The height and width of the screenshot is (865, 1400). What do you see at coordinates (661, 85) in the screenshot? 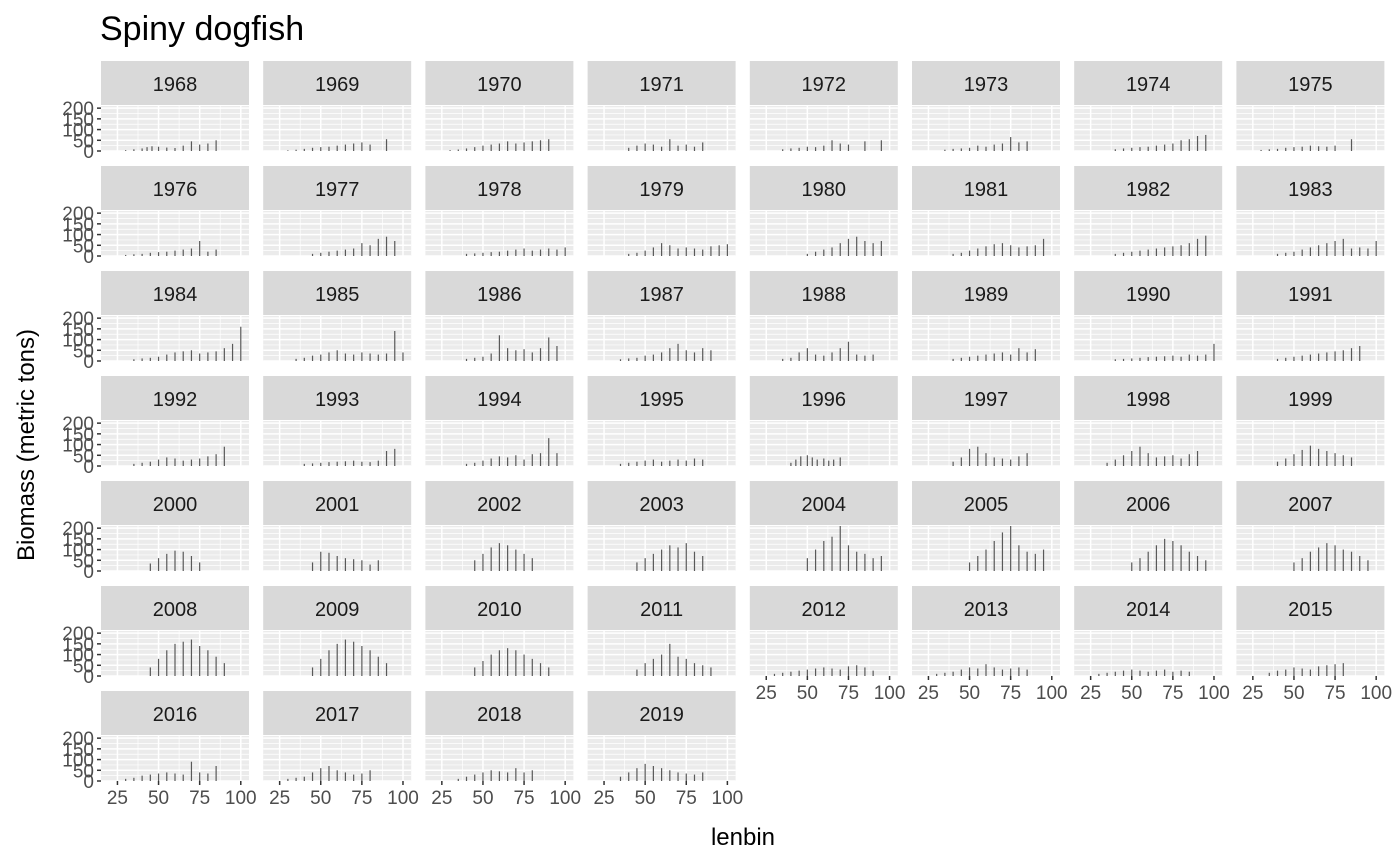
I see `facet-strip-label: 1971` at bounding box center [661, 85].